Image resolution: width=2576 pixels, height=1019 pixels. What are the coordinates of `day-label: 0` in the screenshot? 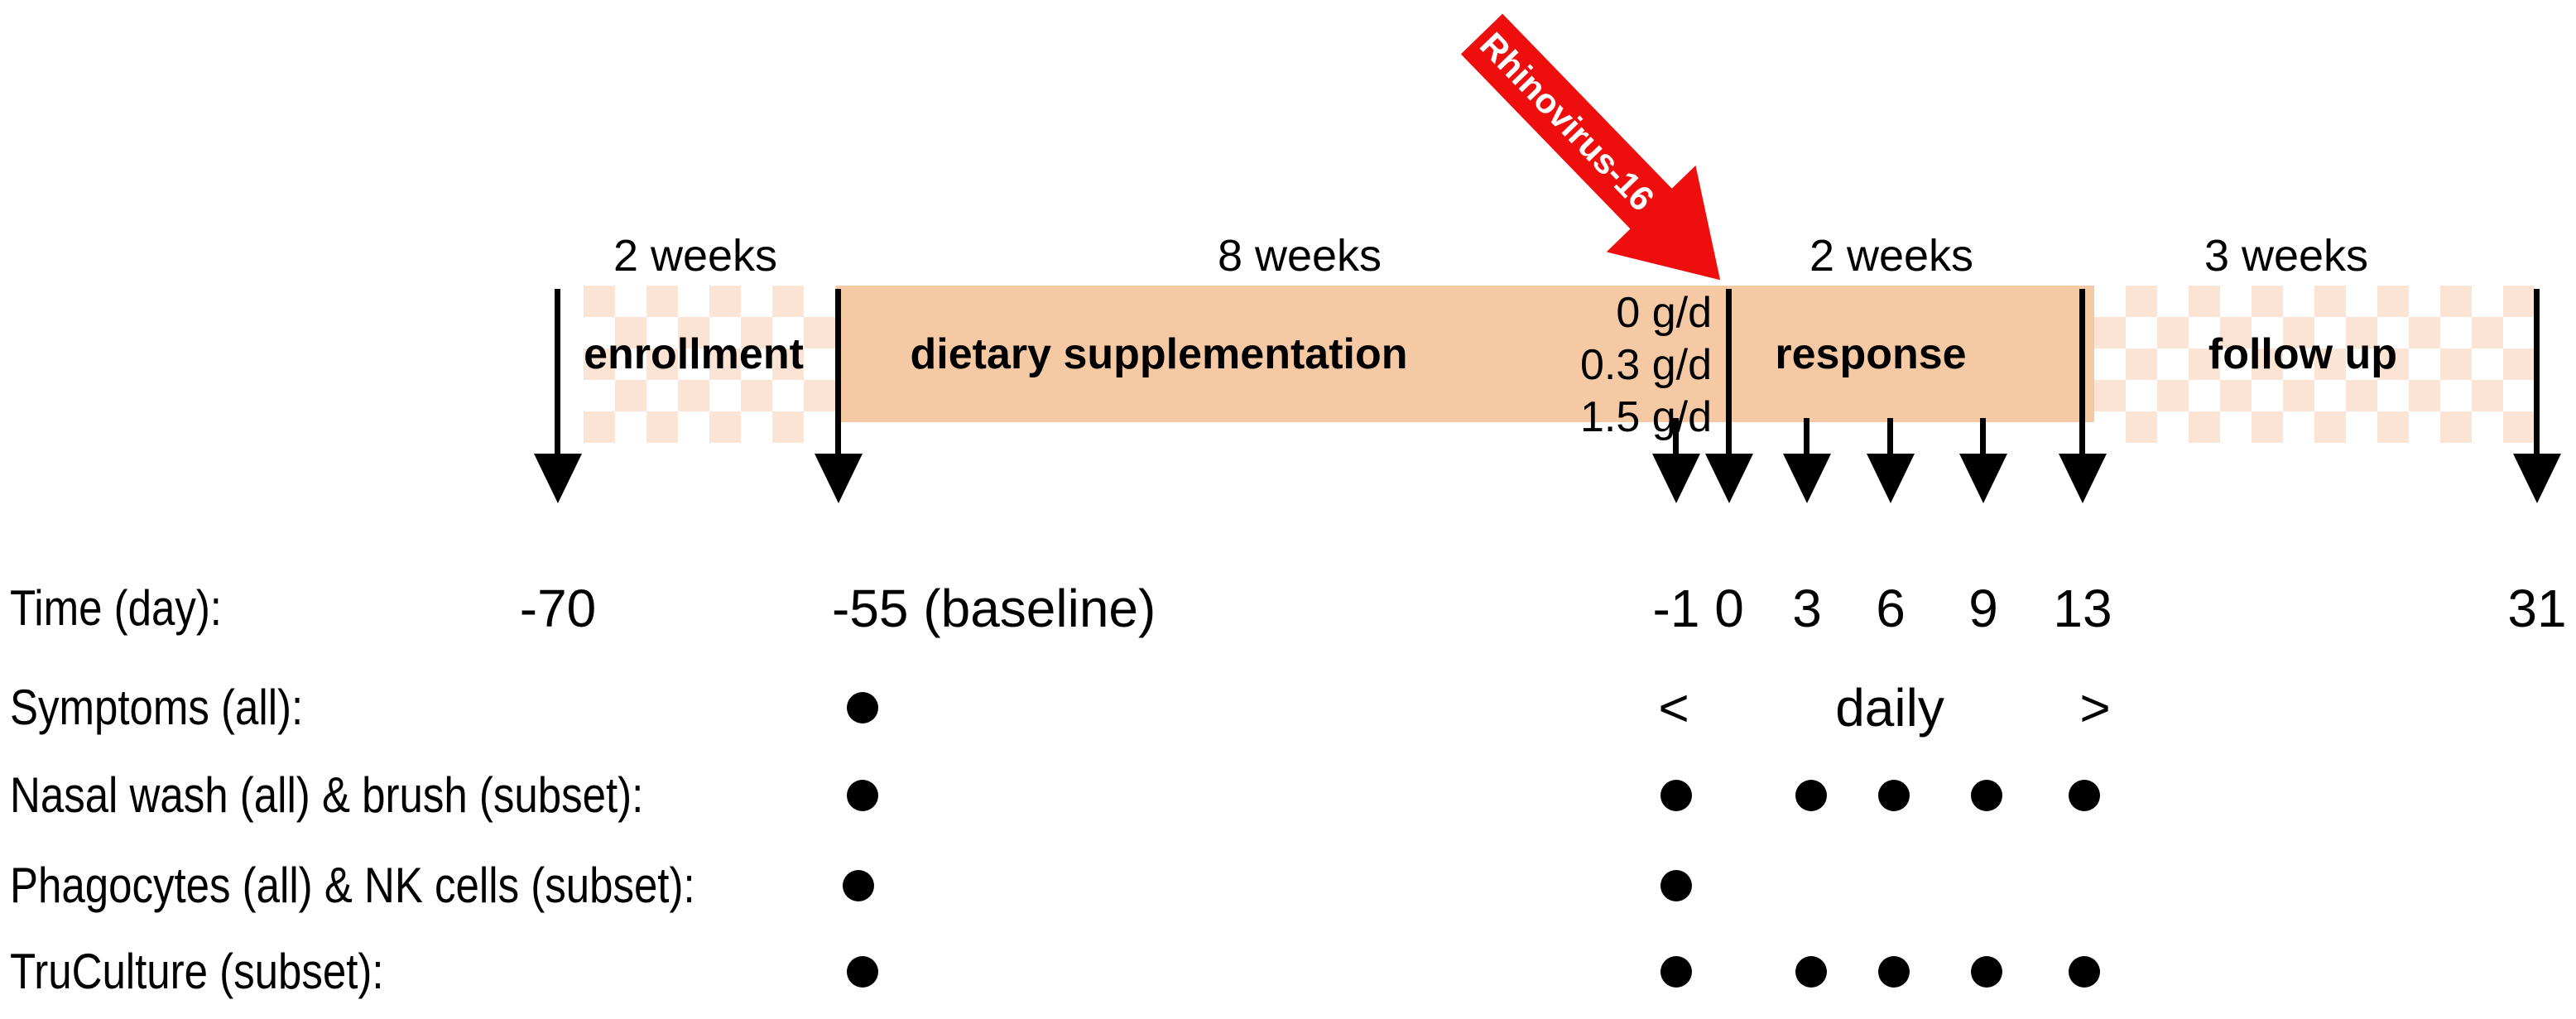 It's located at (1729, 609).